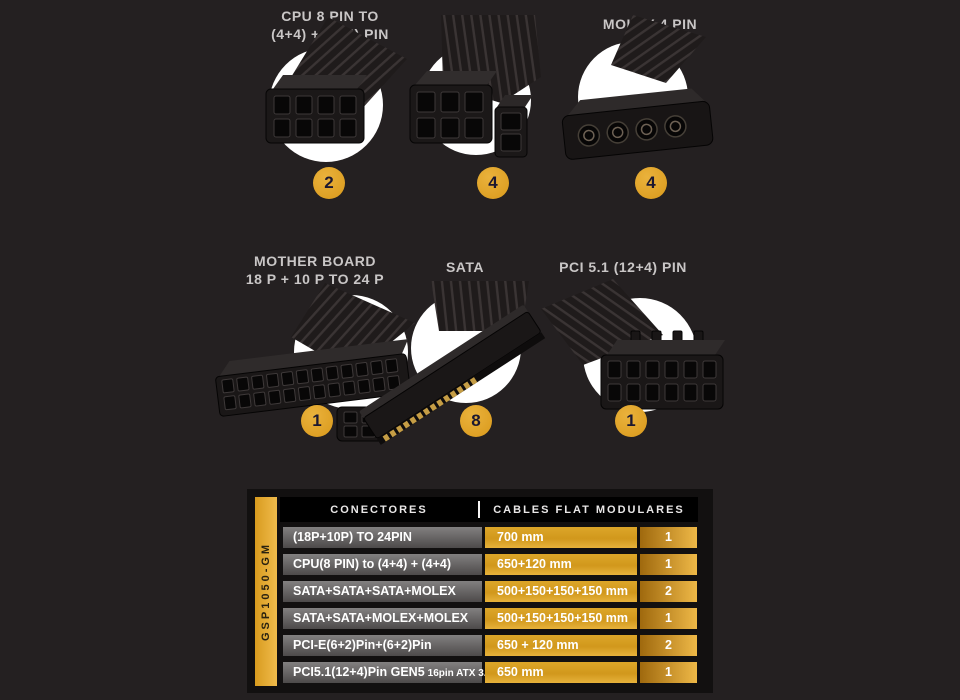 Image resolution: width=960 pixels, height=700 pixels. Describe the element at coordinates (465, 267) in the screenshot. I see `connector-label: SATA` at that location.